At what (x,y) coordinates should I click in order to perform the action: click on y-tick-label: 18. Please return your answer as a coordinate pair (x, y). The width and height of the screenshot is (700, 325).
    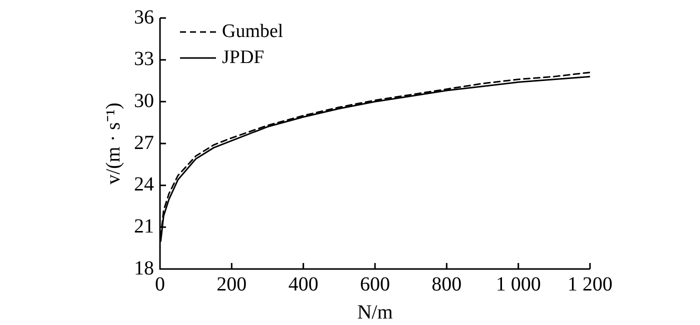
    Looking at the image, I should click on (144, 268).